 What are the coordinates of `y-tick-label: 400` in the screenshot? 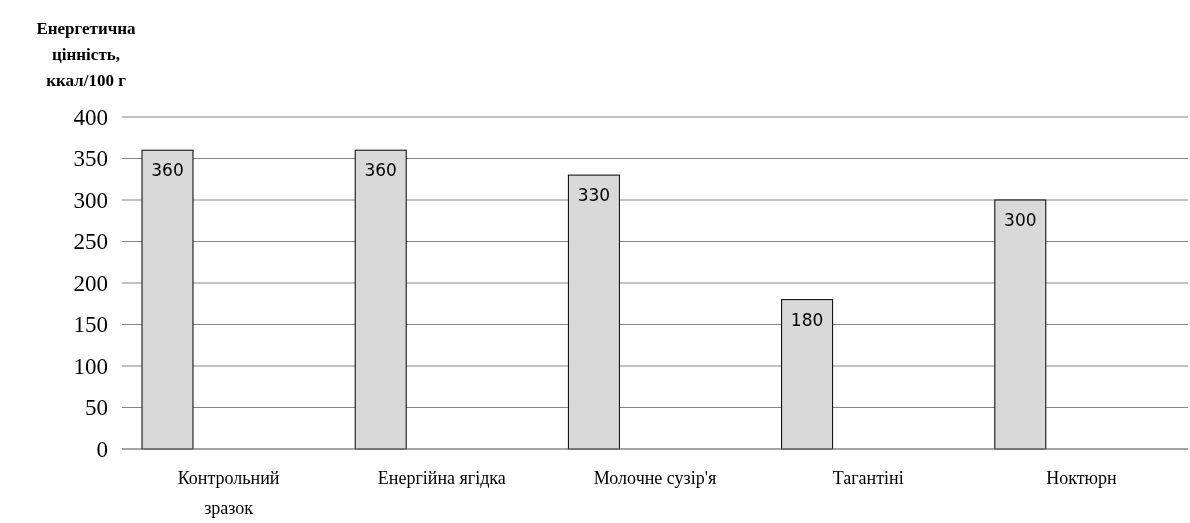 It's located at (90, 117).